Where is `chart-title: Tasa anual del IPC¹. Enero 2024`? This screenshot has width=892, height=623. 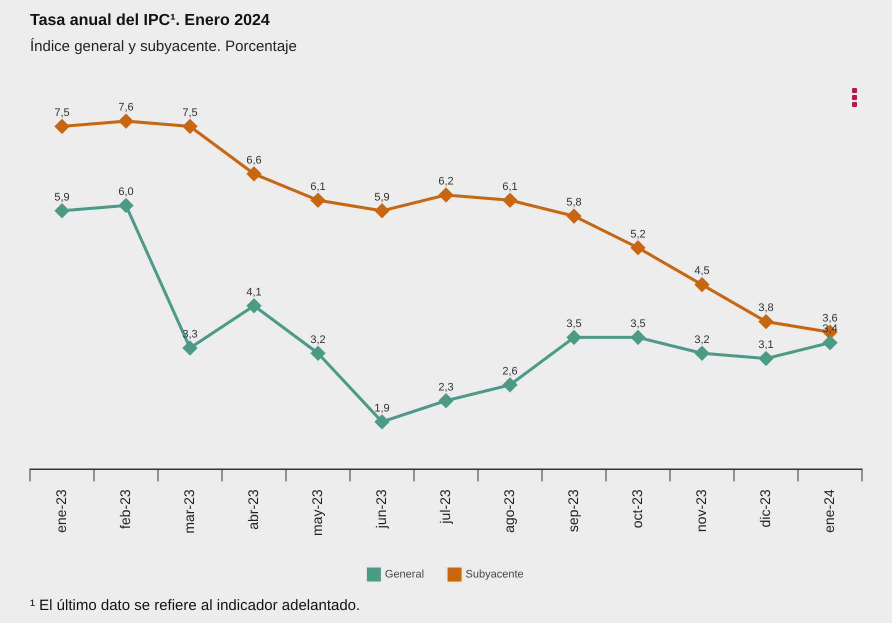 chart-title: Tasa anual del IPC¹. Enero 2024 is located at coordinates (150, 21).